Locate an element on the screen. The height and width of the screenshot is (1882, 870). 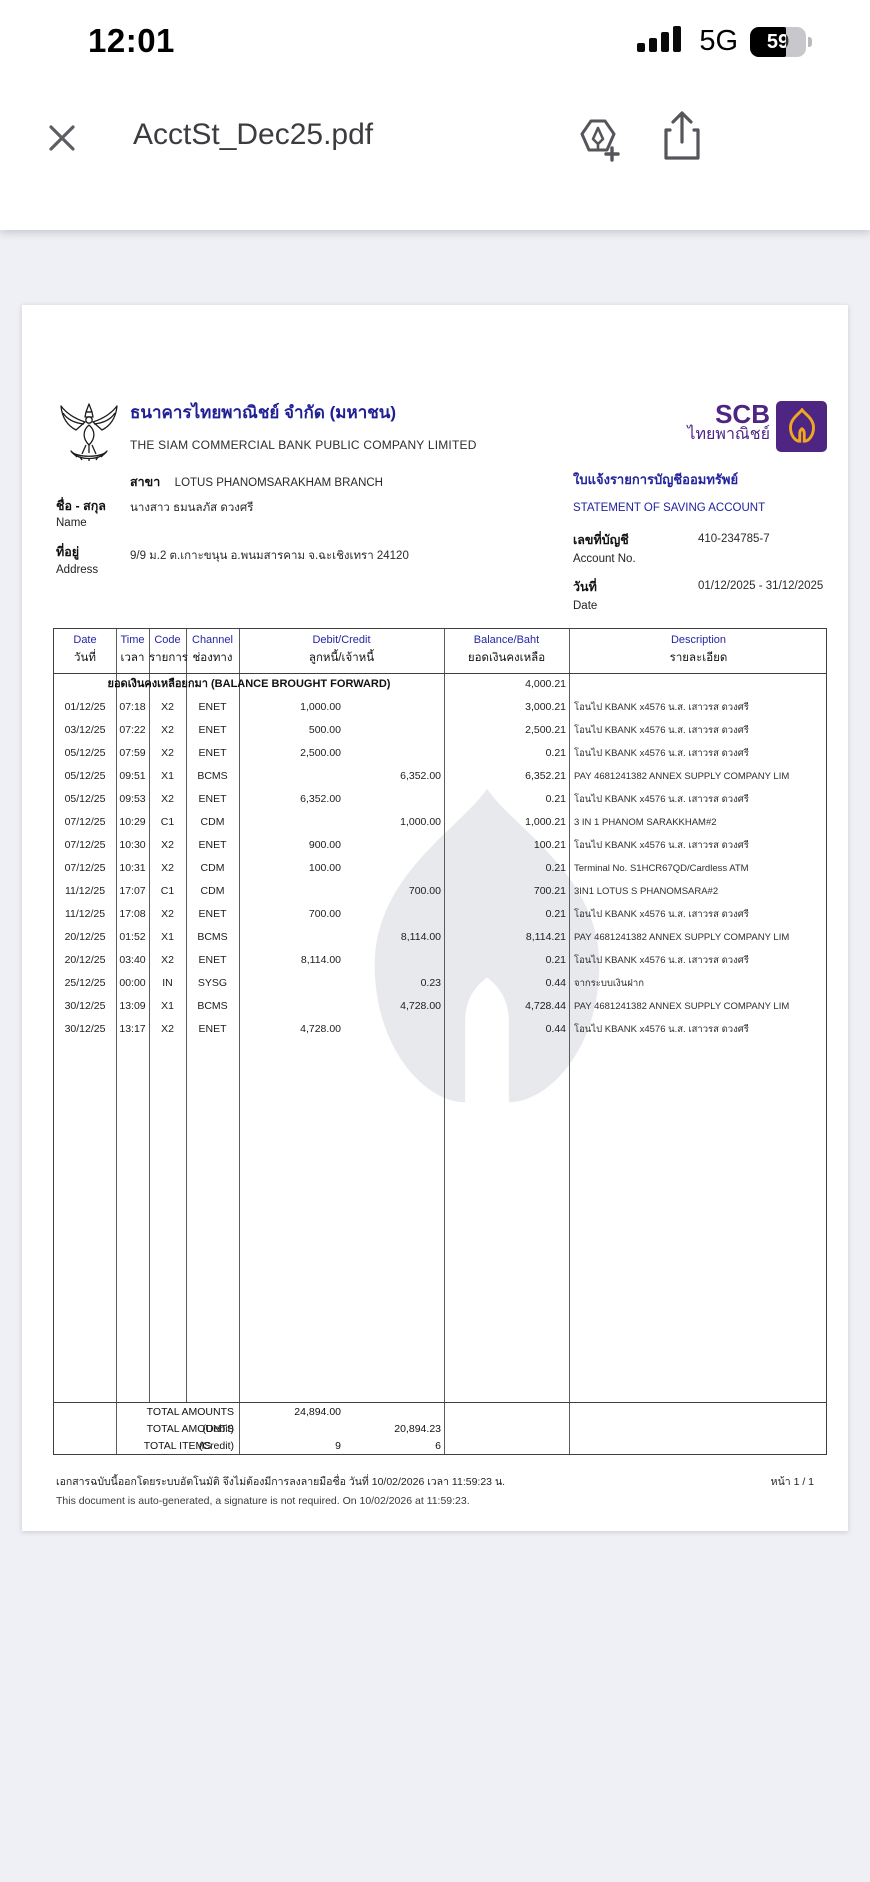
signal-strength-icon is located at coordinates (662, 41).